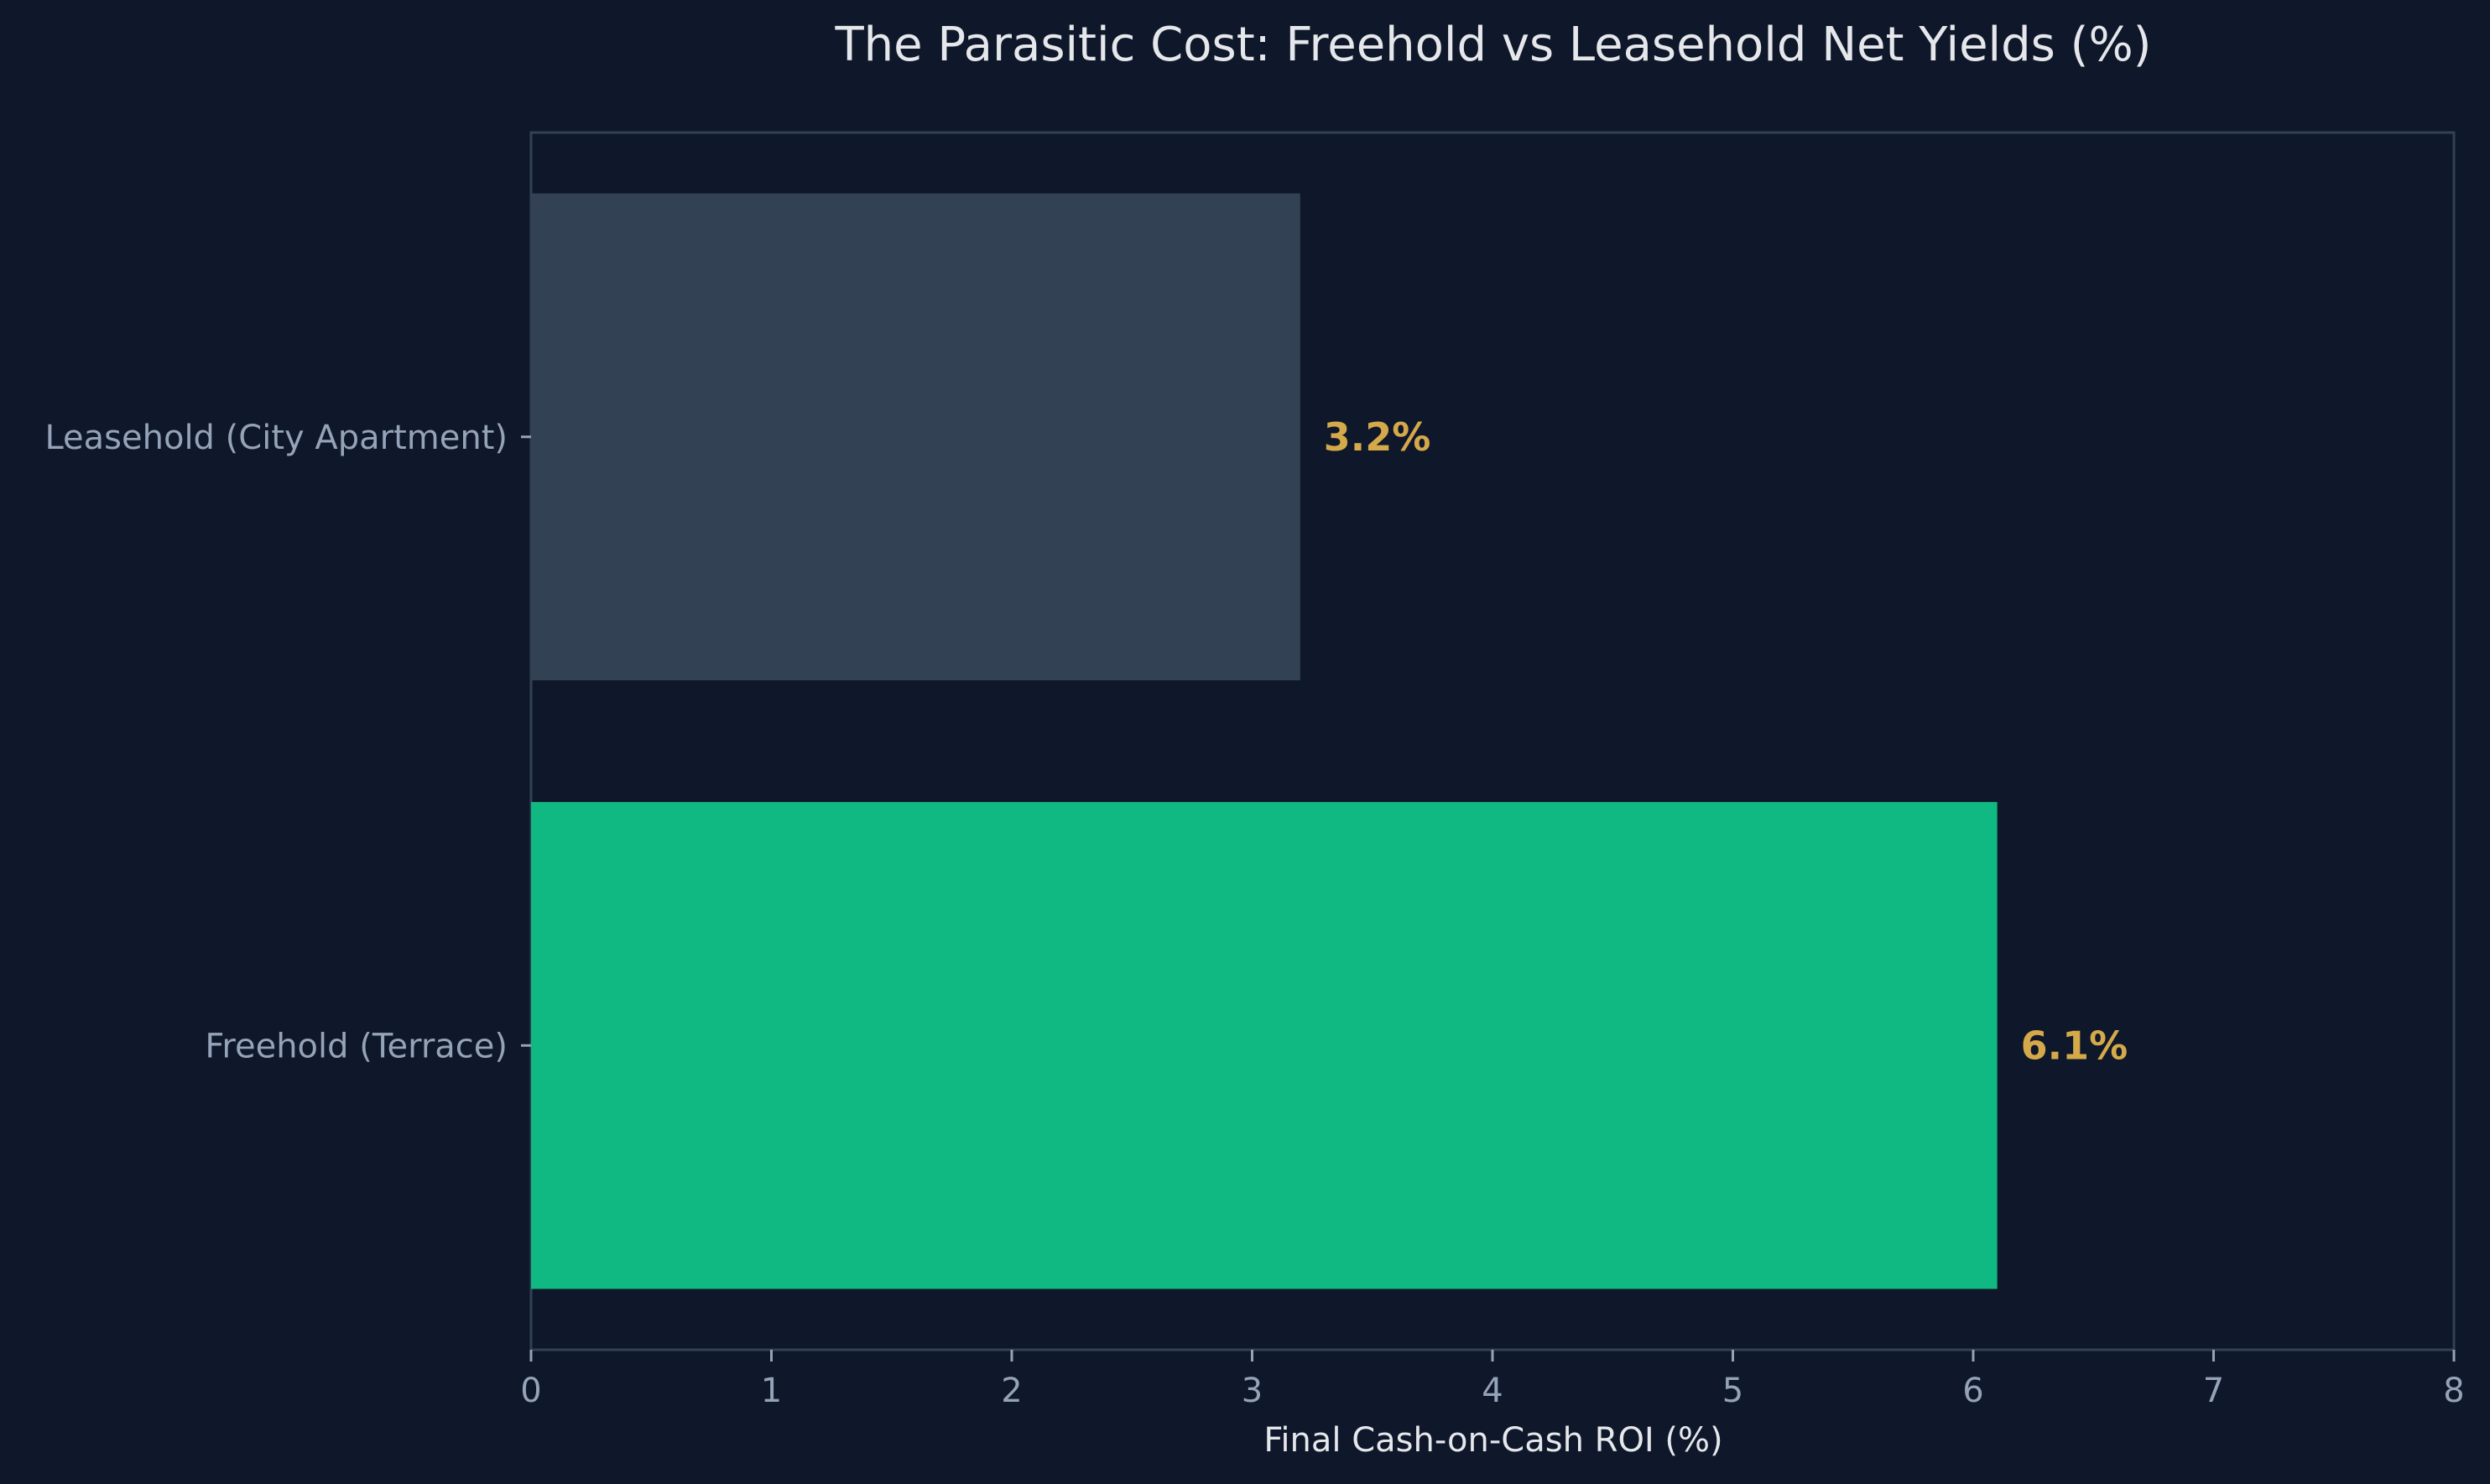 The image size is (2490, 1484). Describe the element at coordinates (1492, 1440) in the screenshot. I see `x-axis-title: Final Cash-on-Cash ROI (%)` at that location.